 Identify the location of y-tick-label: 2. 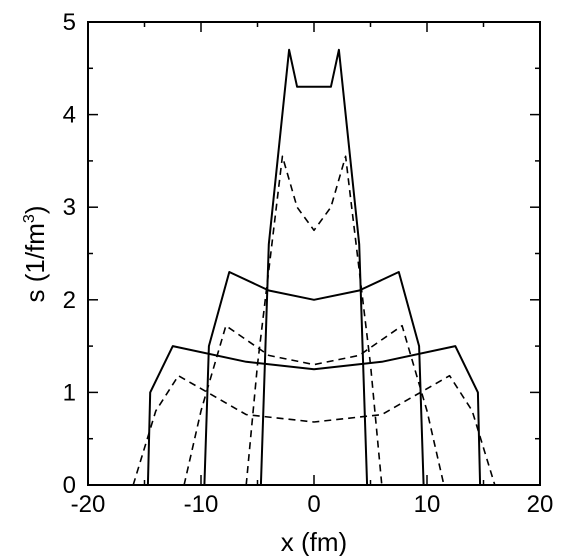
(69, 300).